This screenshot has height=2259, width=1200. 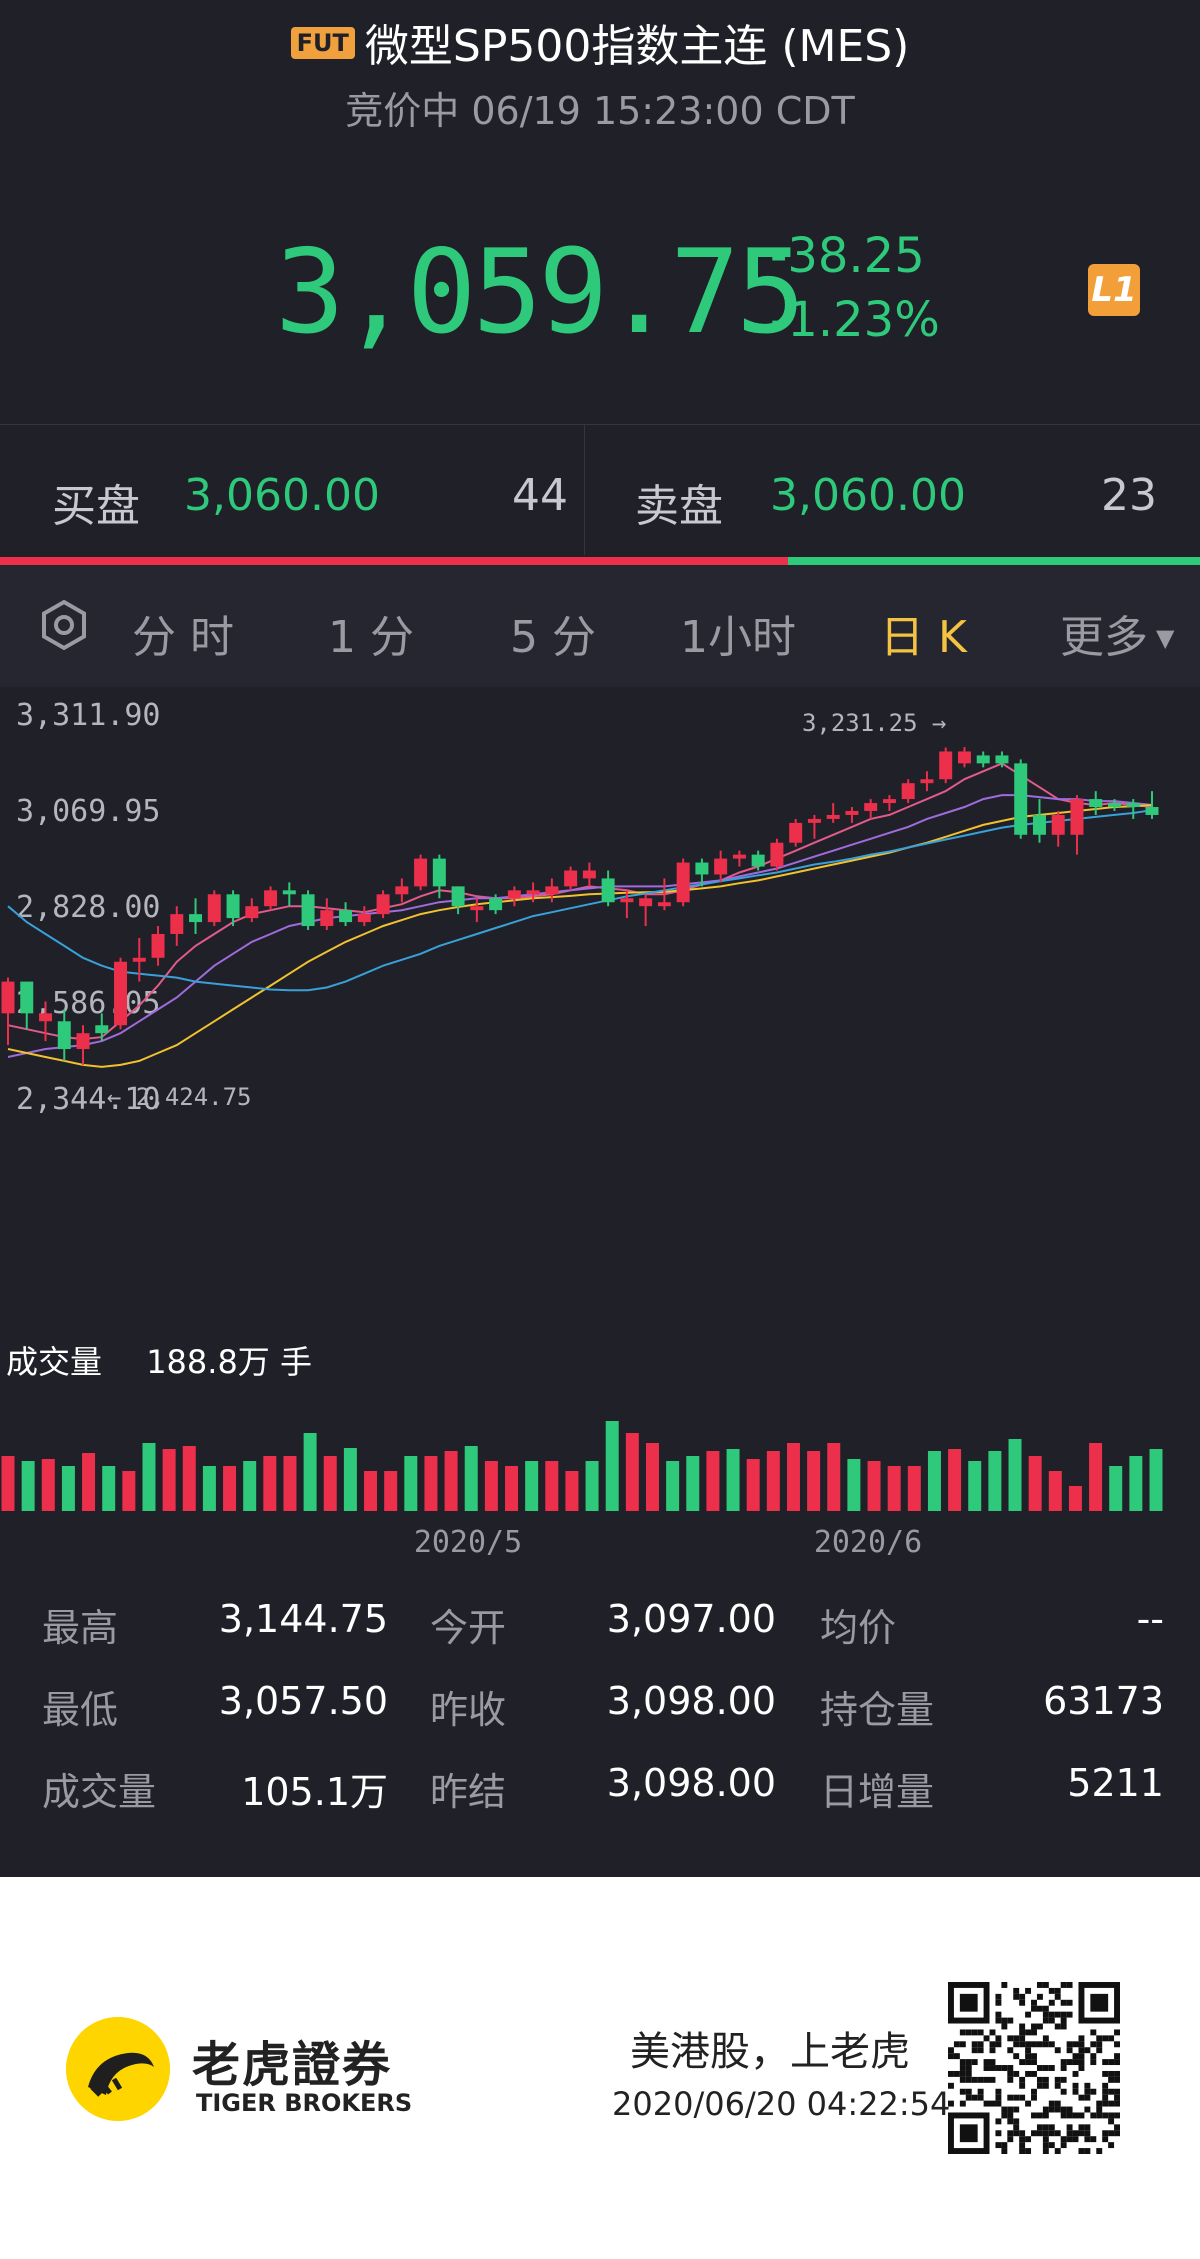 I want to click on stat-value-low: 3,057.50, so click(x=303, y=1701).